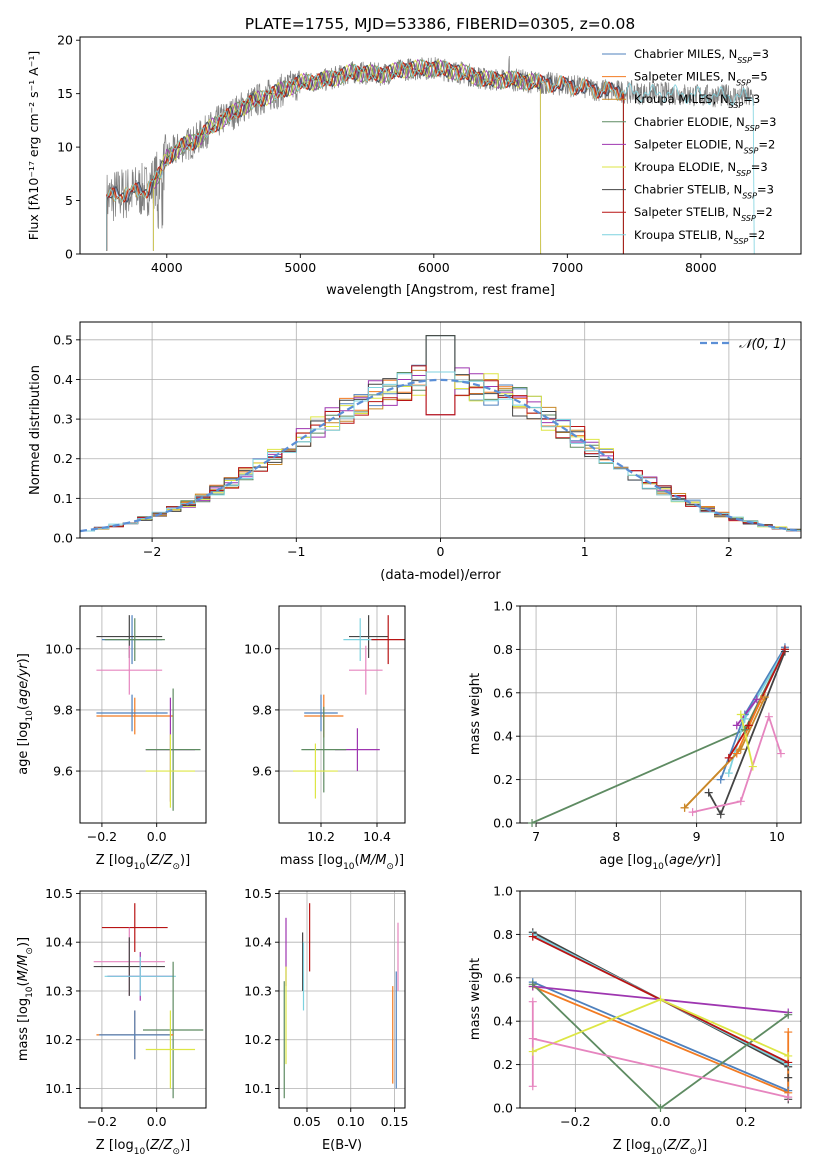 This screenshot has height=1170, width=819. What do you see at coordinates (567, 267) in the screenshot?
I see `x-tick-label: 7000` at bounding box center [567, 267].